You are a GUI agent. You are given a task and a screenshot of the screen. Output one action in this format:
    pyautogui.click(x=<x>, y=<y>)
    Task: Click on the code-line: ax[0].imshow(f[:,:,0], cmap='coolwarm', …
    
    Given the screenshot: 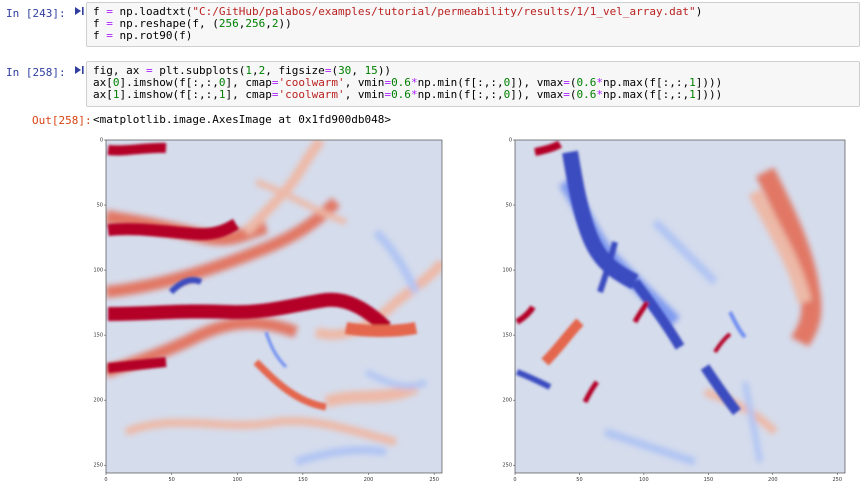 What is the action you would take?
    pyautogui.click(x=473, y=83)
    